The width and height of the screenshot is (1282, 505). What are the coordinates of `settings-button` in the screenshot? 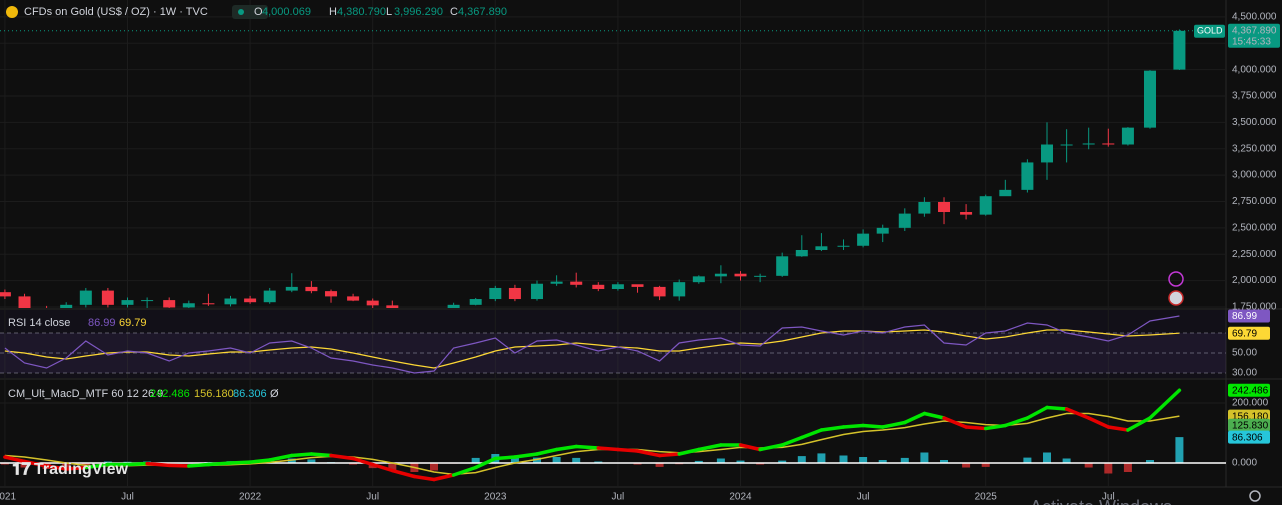 It's located at (1255, 496).